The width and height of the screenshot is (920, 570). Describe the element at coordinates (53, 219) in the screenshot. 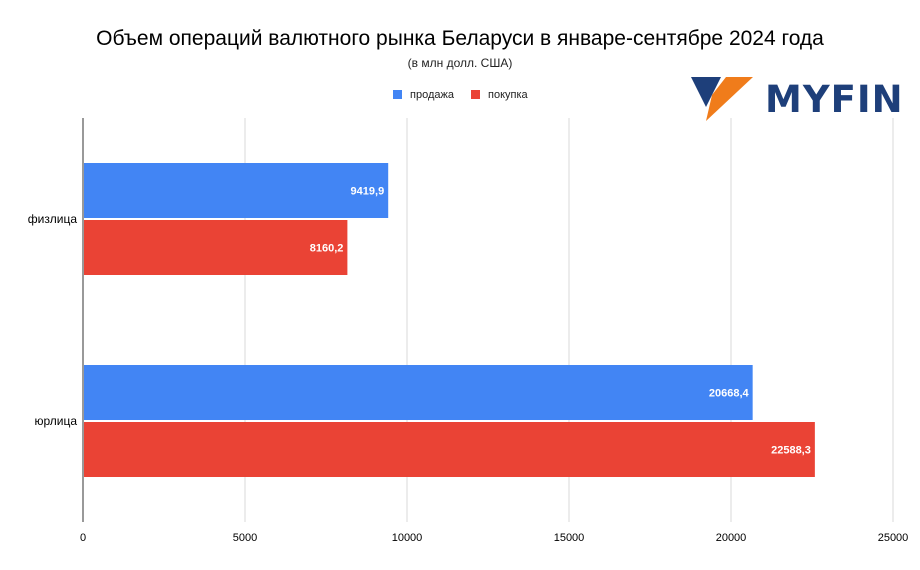

I see `category-label: физлица` at that location.